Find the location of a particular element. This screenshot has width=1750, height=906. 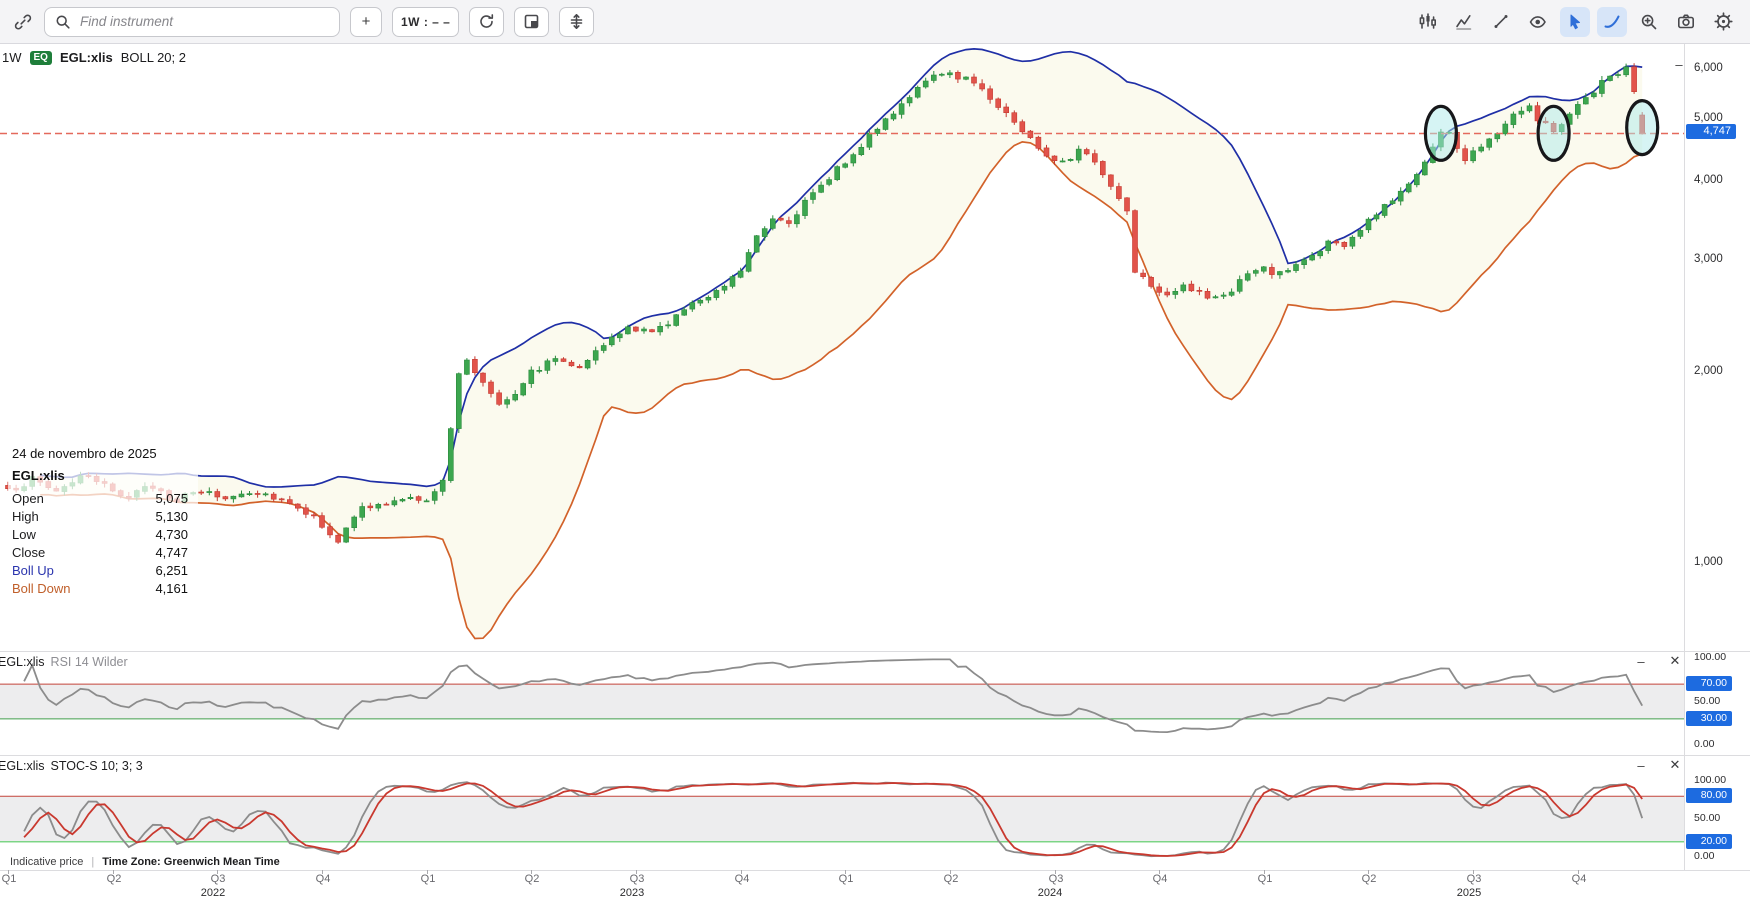

snapshot-icon is located at coordinates (1686, 22).